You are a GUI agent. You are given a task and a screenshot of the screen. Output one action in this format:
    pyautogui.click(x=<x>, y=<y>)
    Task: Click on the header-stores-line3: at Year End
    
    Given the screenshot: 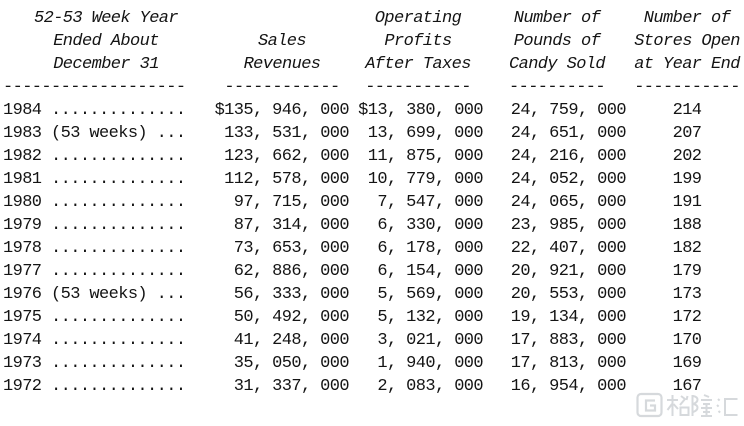 What is the action you would take?
    pyautogui.click(x=687, y=64)
    